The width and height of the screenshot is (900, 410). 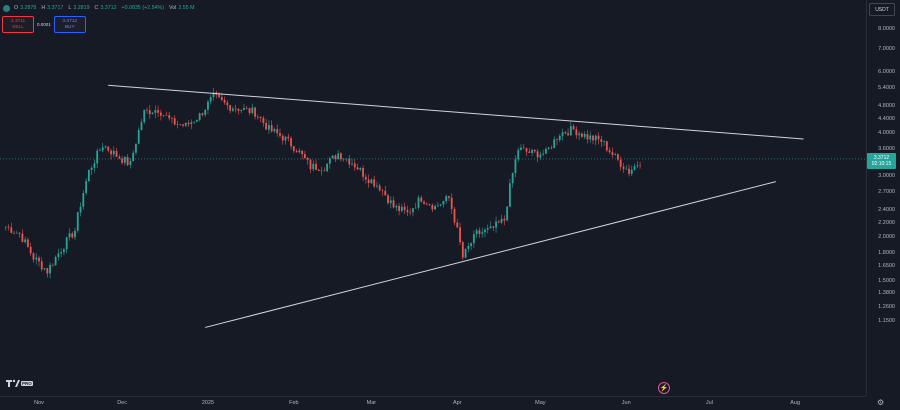 I want to click on lightning-icon: ⚡, so click(x=664, y=388).